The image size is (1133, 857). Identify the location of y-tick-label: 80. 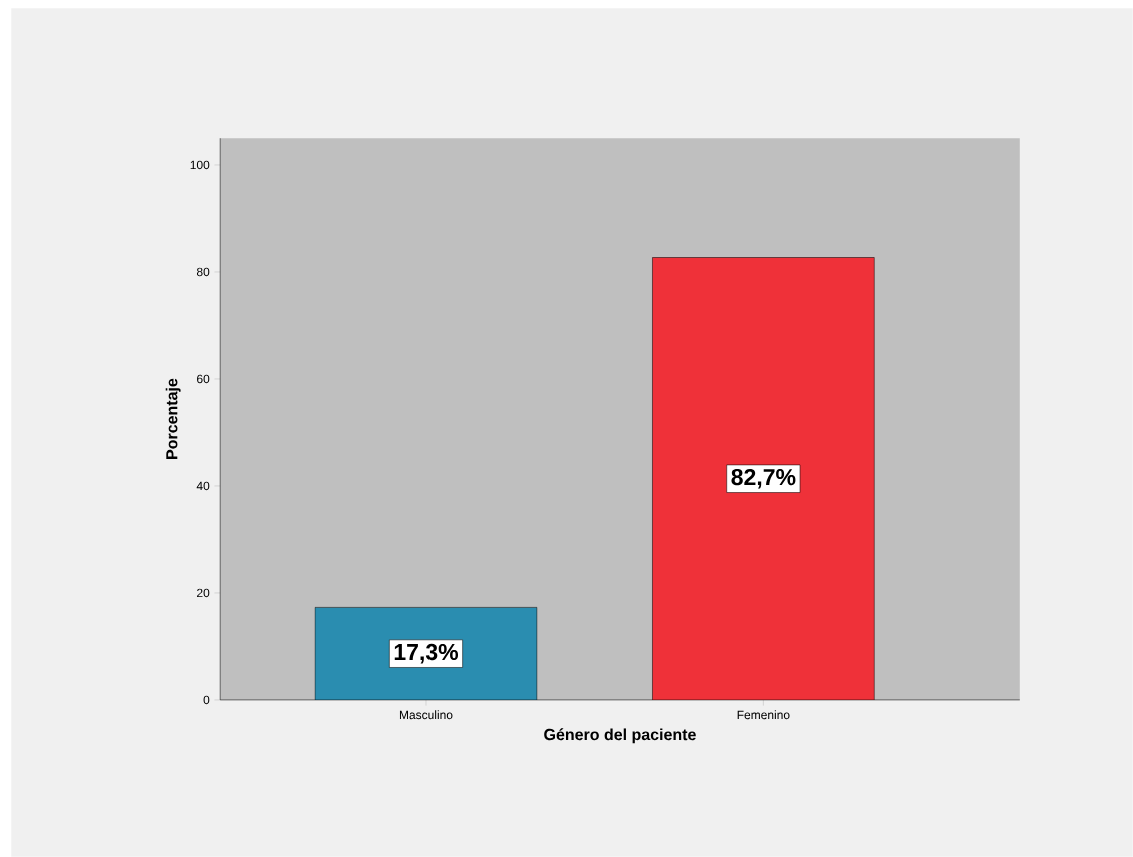
(203, 272).